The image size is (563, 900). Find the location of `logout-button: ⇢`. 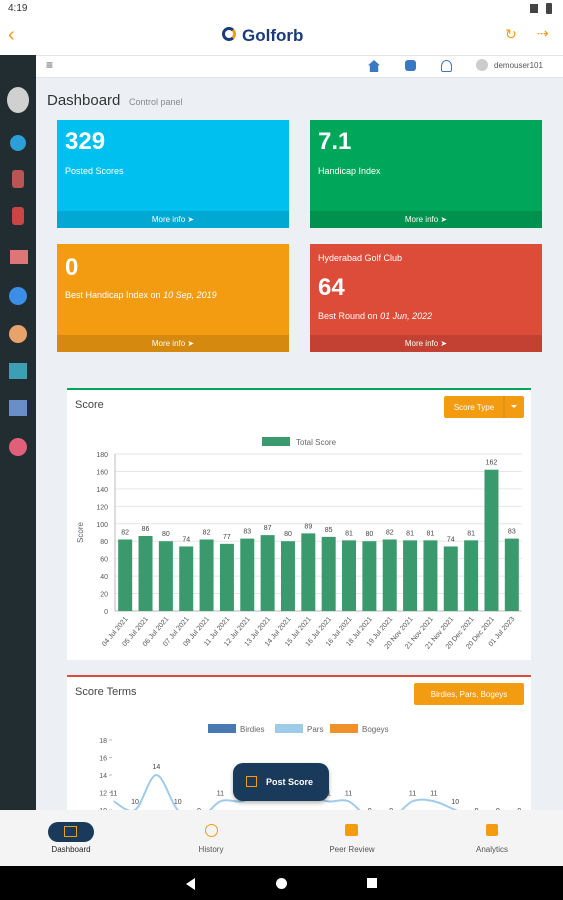

logout-button: ⇢ is located at coordinates (543, 33).